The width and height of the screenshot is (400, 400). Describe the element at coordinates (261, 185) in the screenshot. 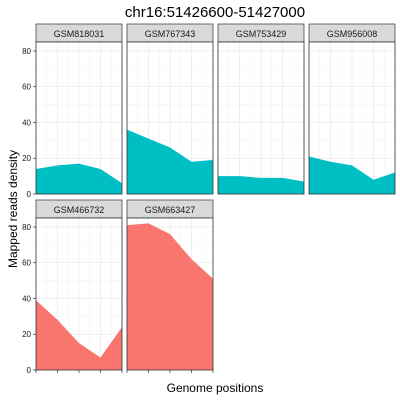

I see `area-gsm753429` at that location.